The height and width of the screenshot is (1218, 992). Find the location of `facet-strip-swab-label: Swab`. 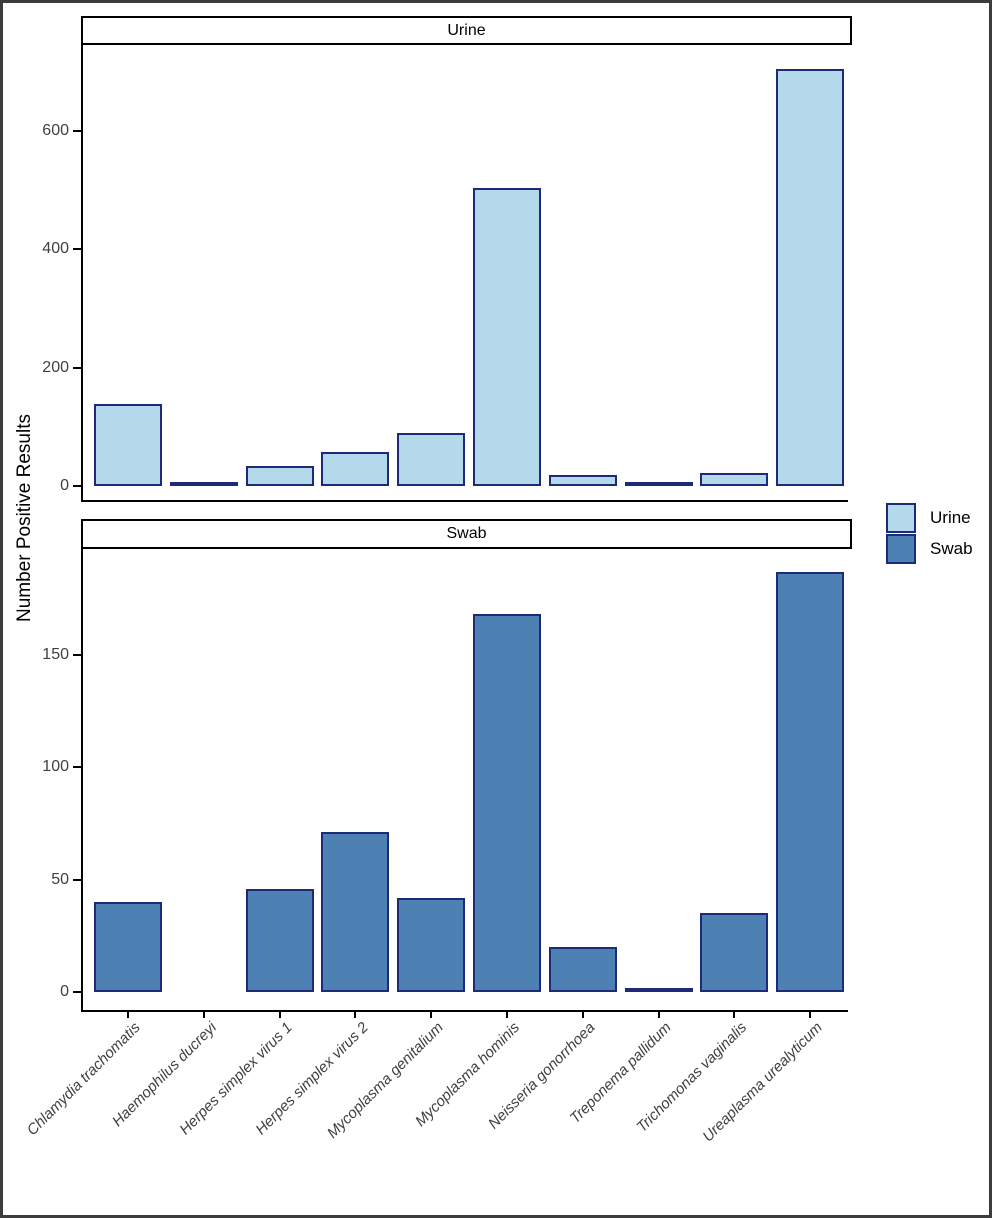

facet-strip-swab-label: Swab is located at coordinates (466, 533).